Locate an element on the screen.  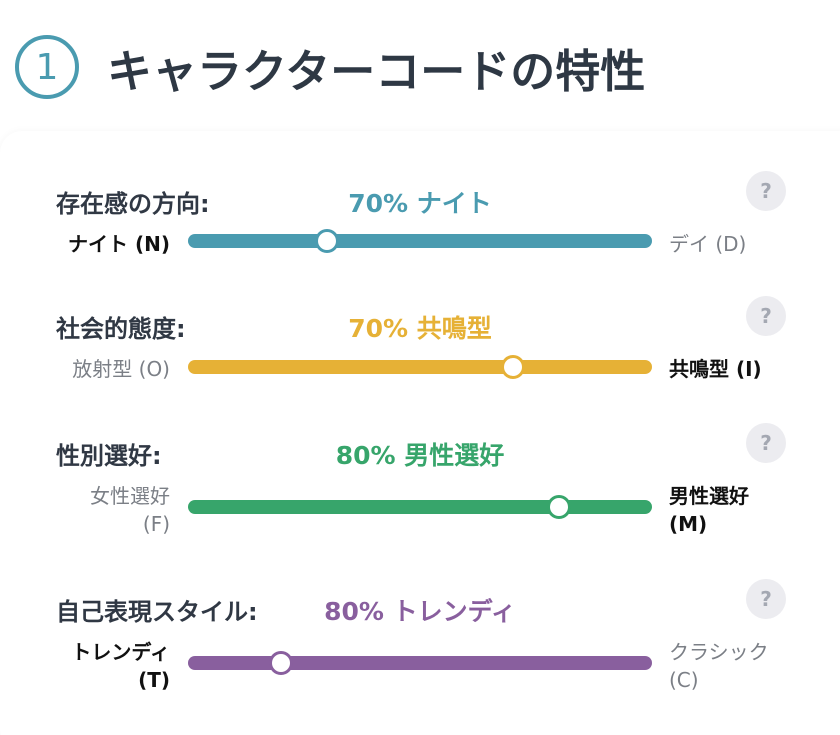
trait-result: 70% 共鳴型 is located at coordinates (420, 328).